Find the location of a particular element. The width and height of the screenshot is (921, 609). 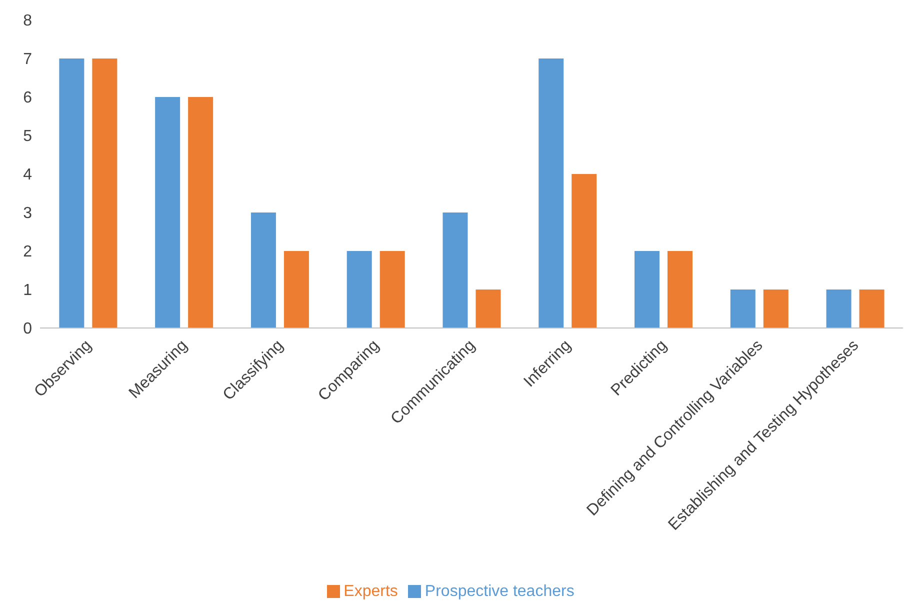

y-tick-label: 2 is located at coordinates (27, 252).